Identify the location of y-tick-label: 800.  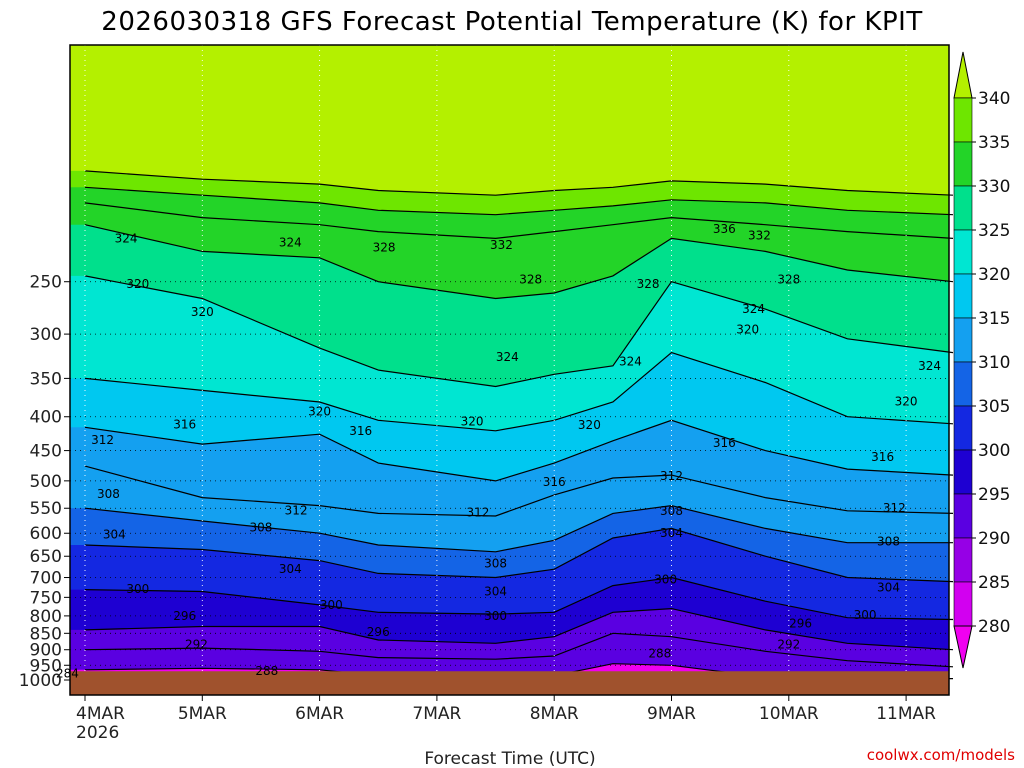
(46, 617).